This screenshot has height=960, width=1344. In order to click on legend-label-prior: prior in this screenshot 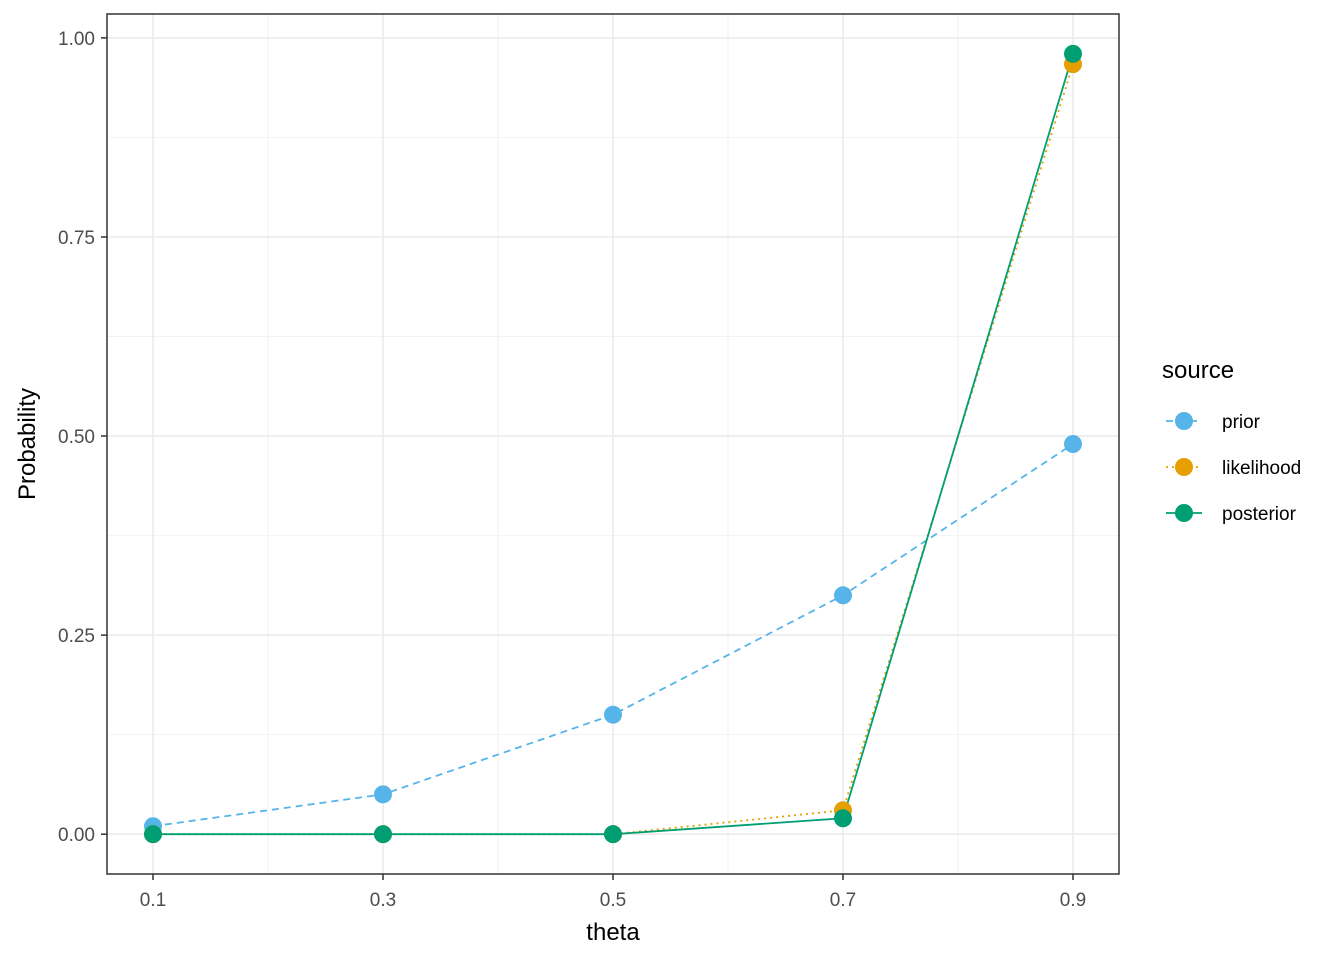, I will do `click(1241, 422)`.